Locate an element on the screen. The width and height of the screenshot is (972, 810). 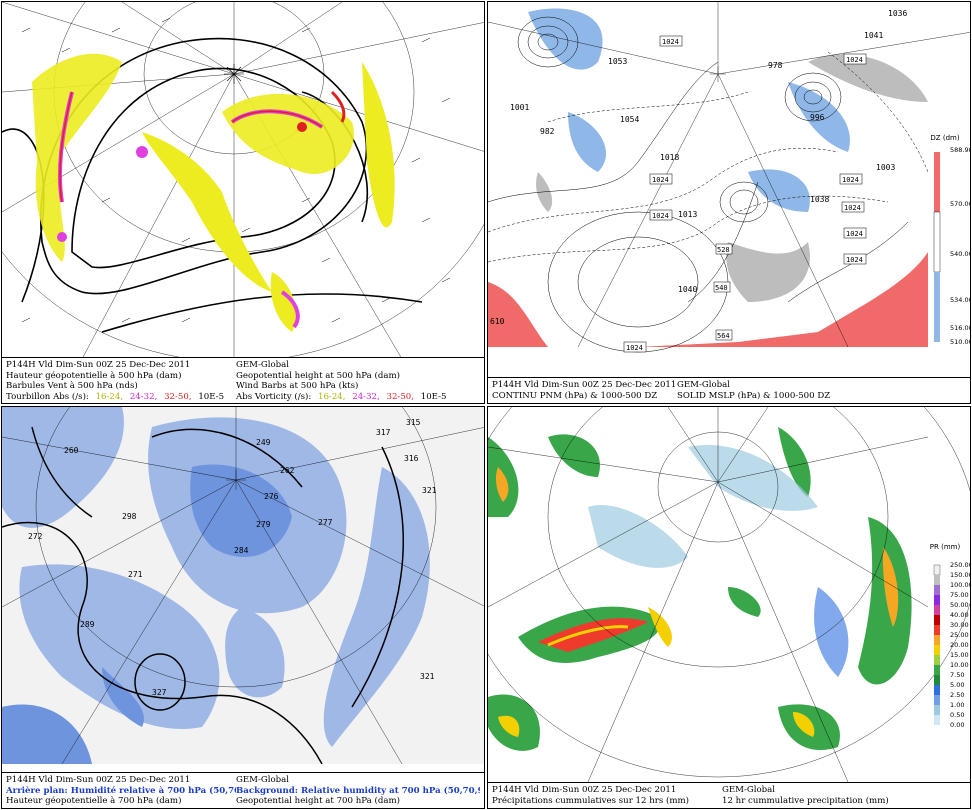
low-label: 284 is located at coordinates (241, 550).